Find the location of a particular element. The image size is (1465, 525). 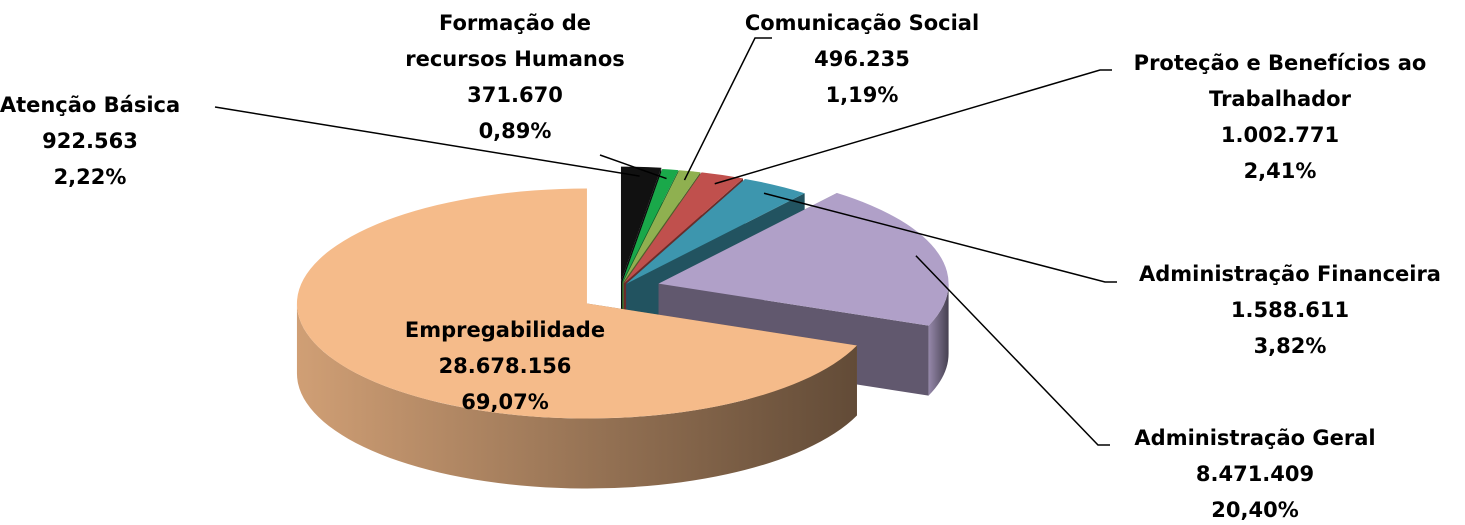

category-label: Comunicação Social is located at coordinates (862, 23).